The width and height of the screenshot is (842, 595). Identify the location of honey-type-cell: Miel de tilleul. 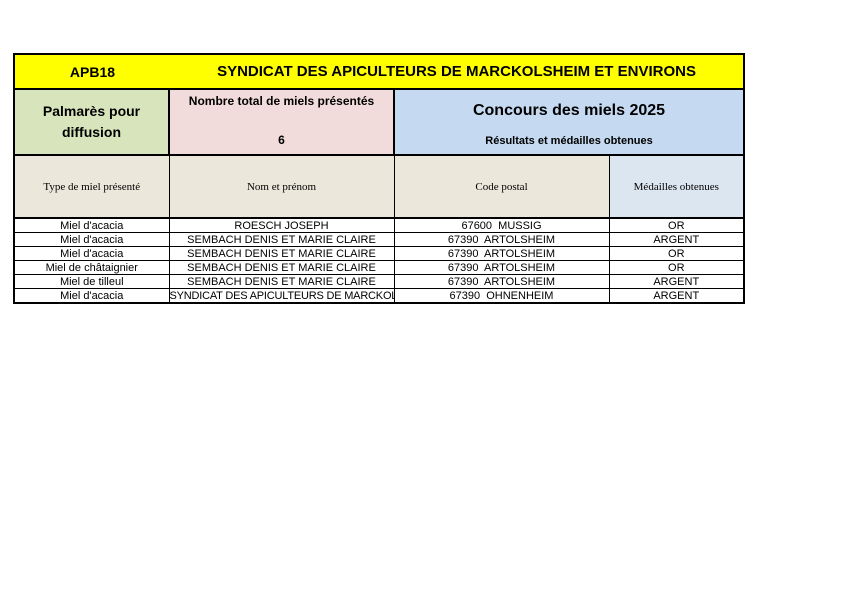
(91, 281).